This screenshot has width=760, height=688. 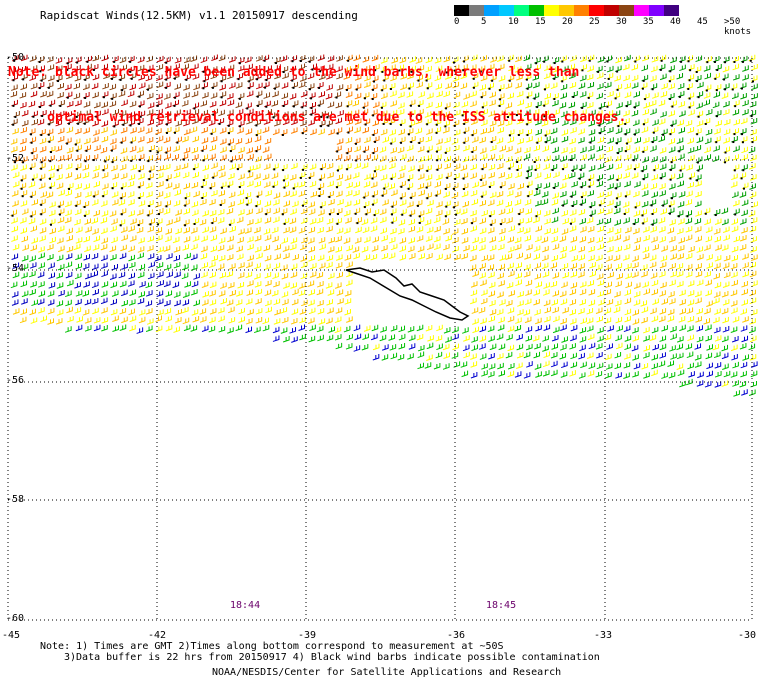 I want to click on legend-swatch, so click(x=476, y=10).